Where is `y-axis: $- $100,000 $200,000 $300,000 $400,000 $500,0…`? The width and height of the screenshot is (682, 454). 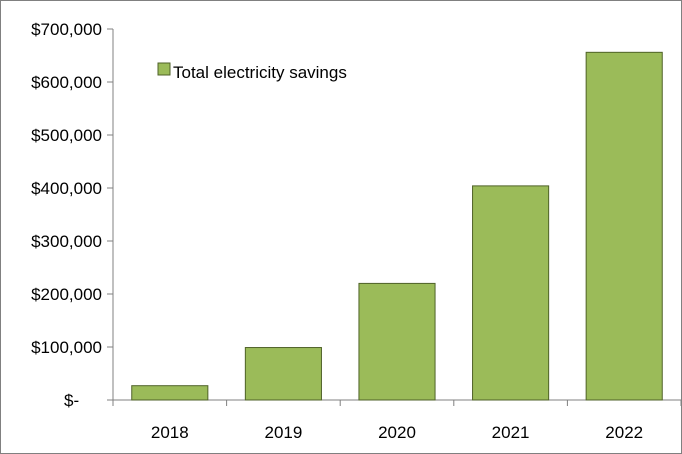 y-axis: $- $100,000 $200,000 $300,000 $400,000 $500,0… is located at coordinates (72, 215).